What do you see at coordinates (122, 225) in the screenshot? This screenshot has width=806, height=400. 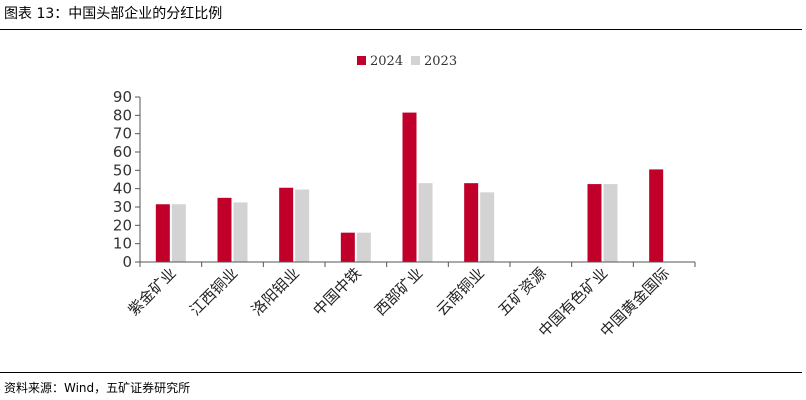 I see `y-tick-label: 20` at bounding box center [122, 225].